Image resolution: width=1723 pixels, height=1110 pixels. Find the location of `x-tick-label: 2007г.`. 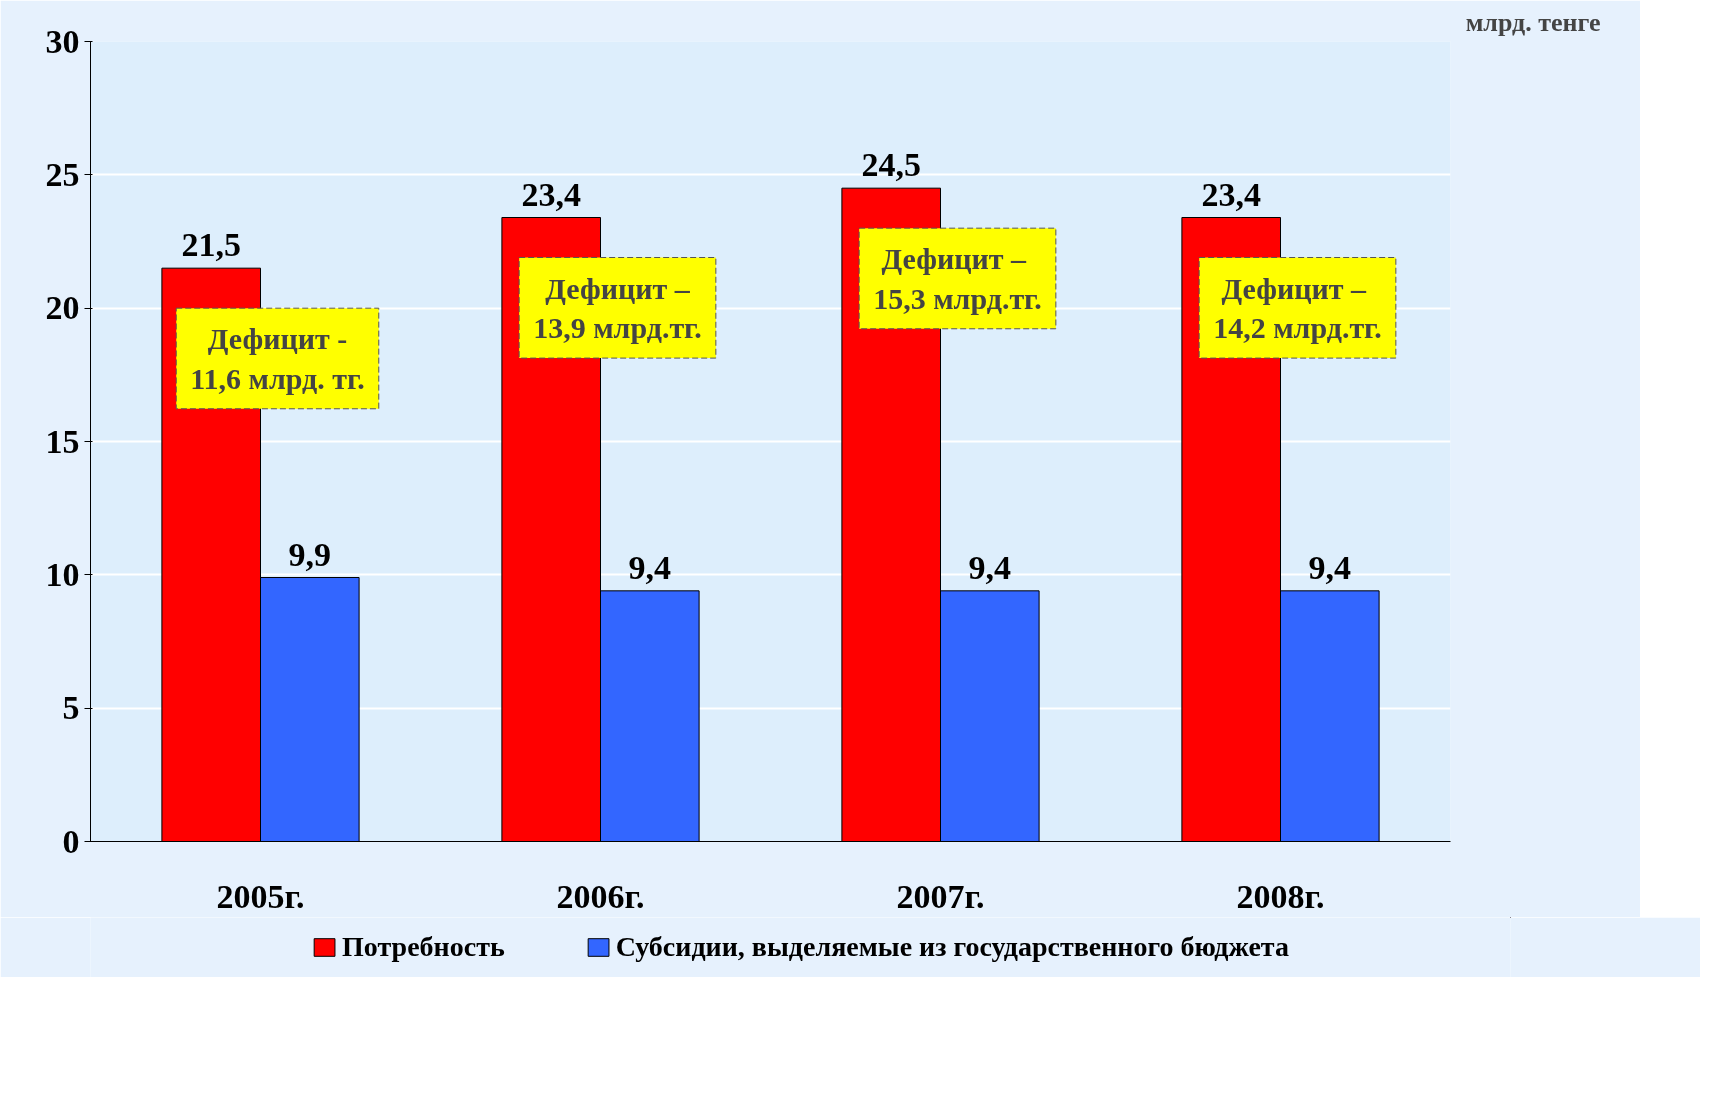

x-tick-label: 2007г. is located at coordinates (940, 896).